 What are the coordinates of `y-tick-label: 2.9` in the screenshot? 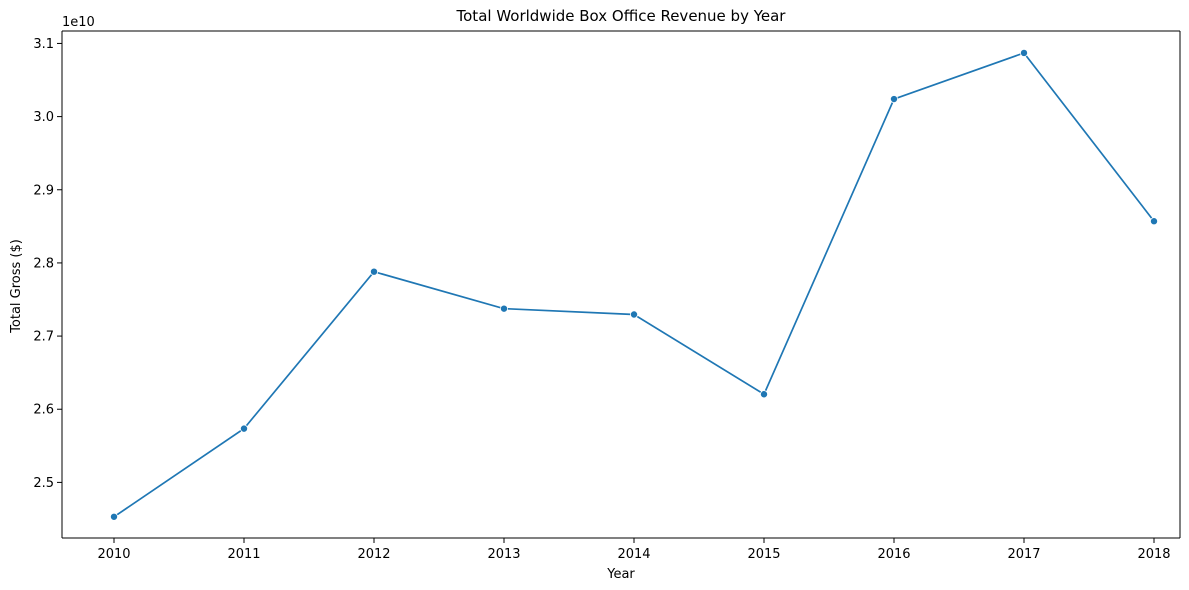 It's located at (43, 190).